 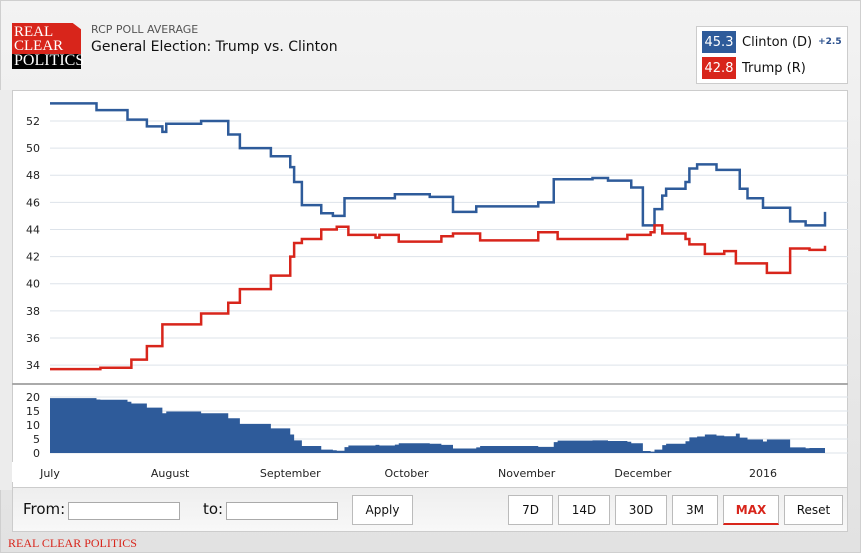 What do you see at coordinates (33, 284) in the screenshot?
I see `y-tick-label: 40` at bounding box center [33, 284].